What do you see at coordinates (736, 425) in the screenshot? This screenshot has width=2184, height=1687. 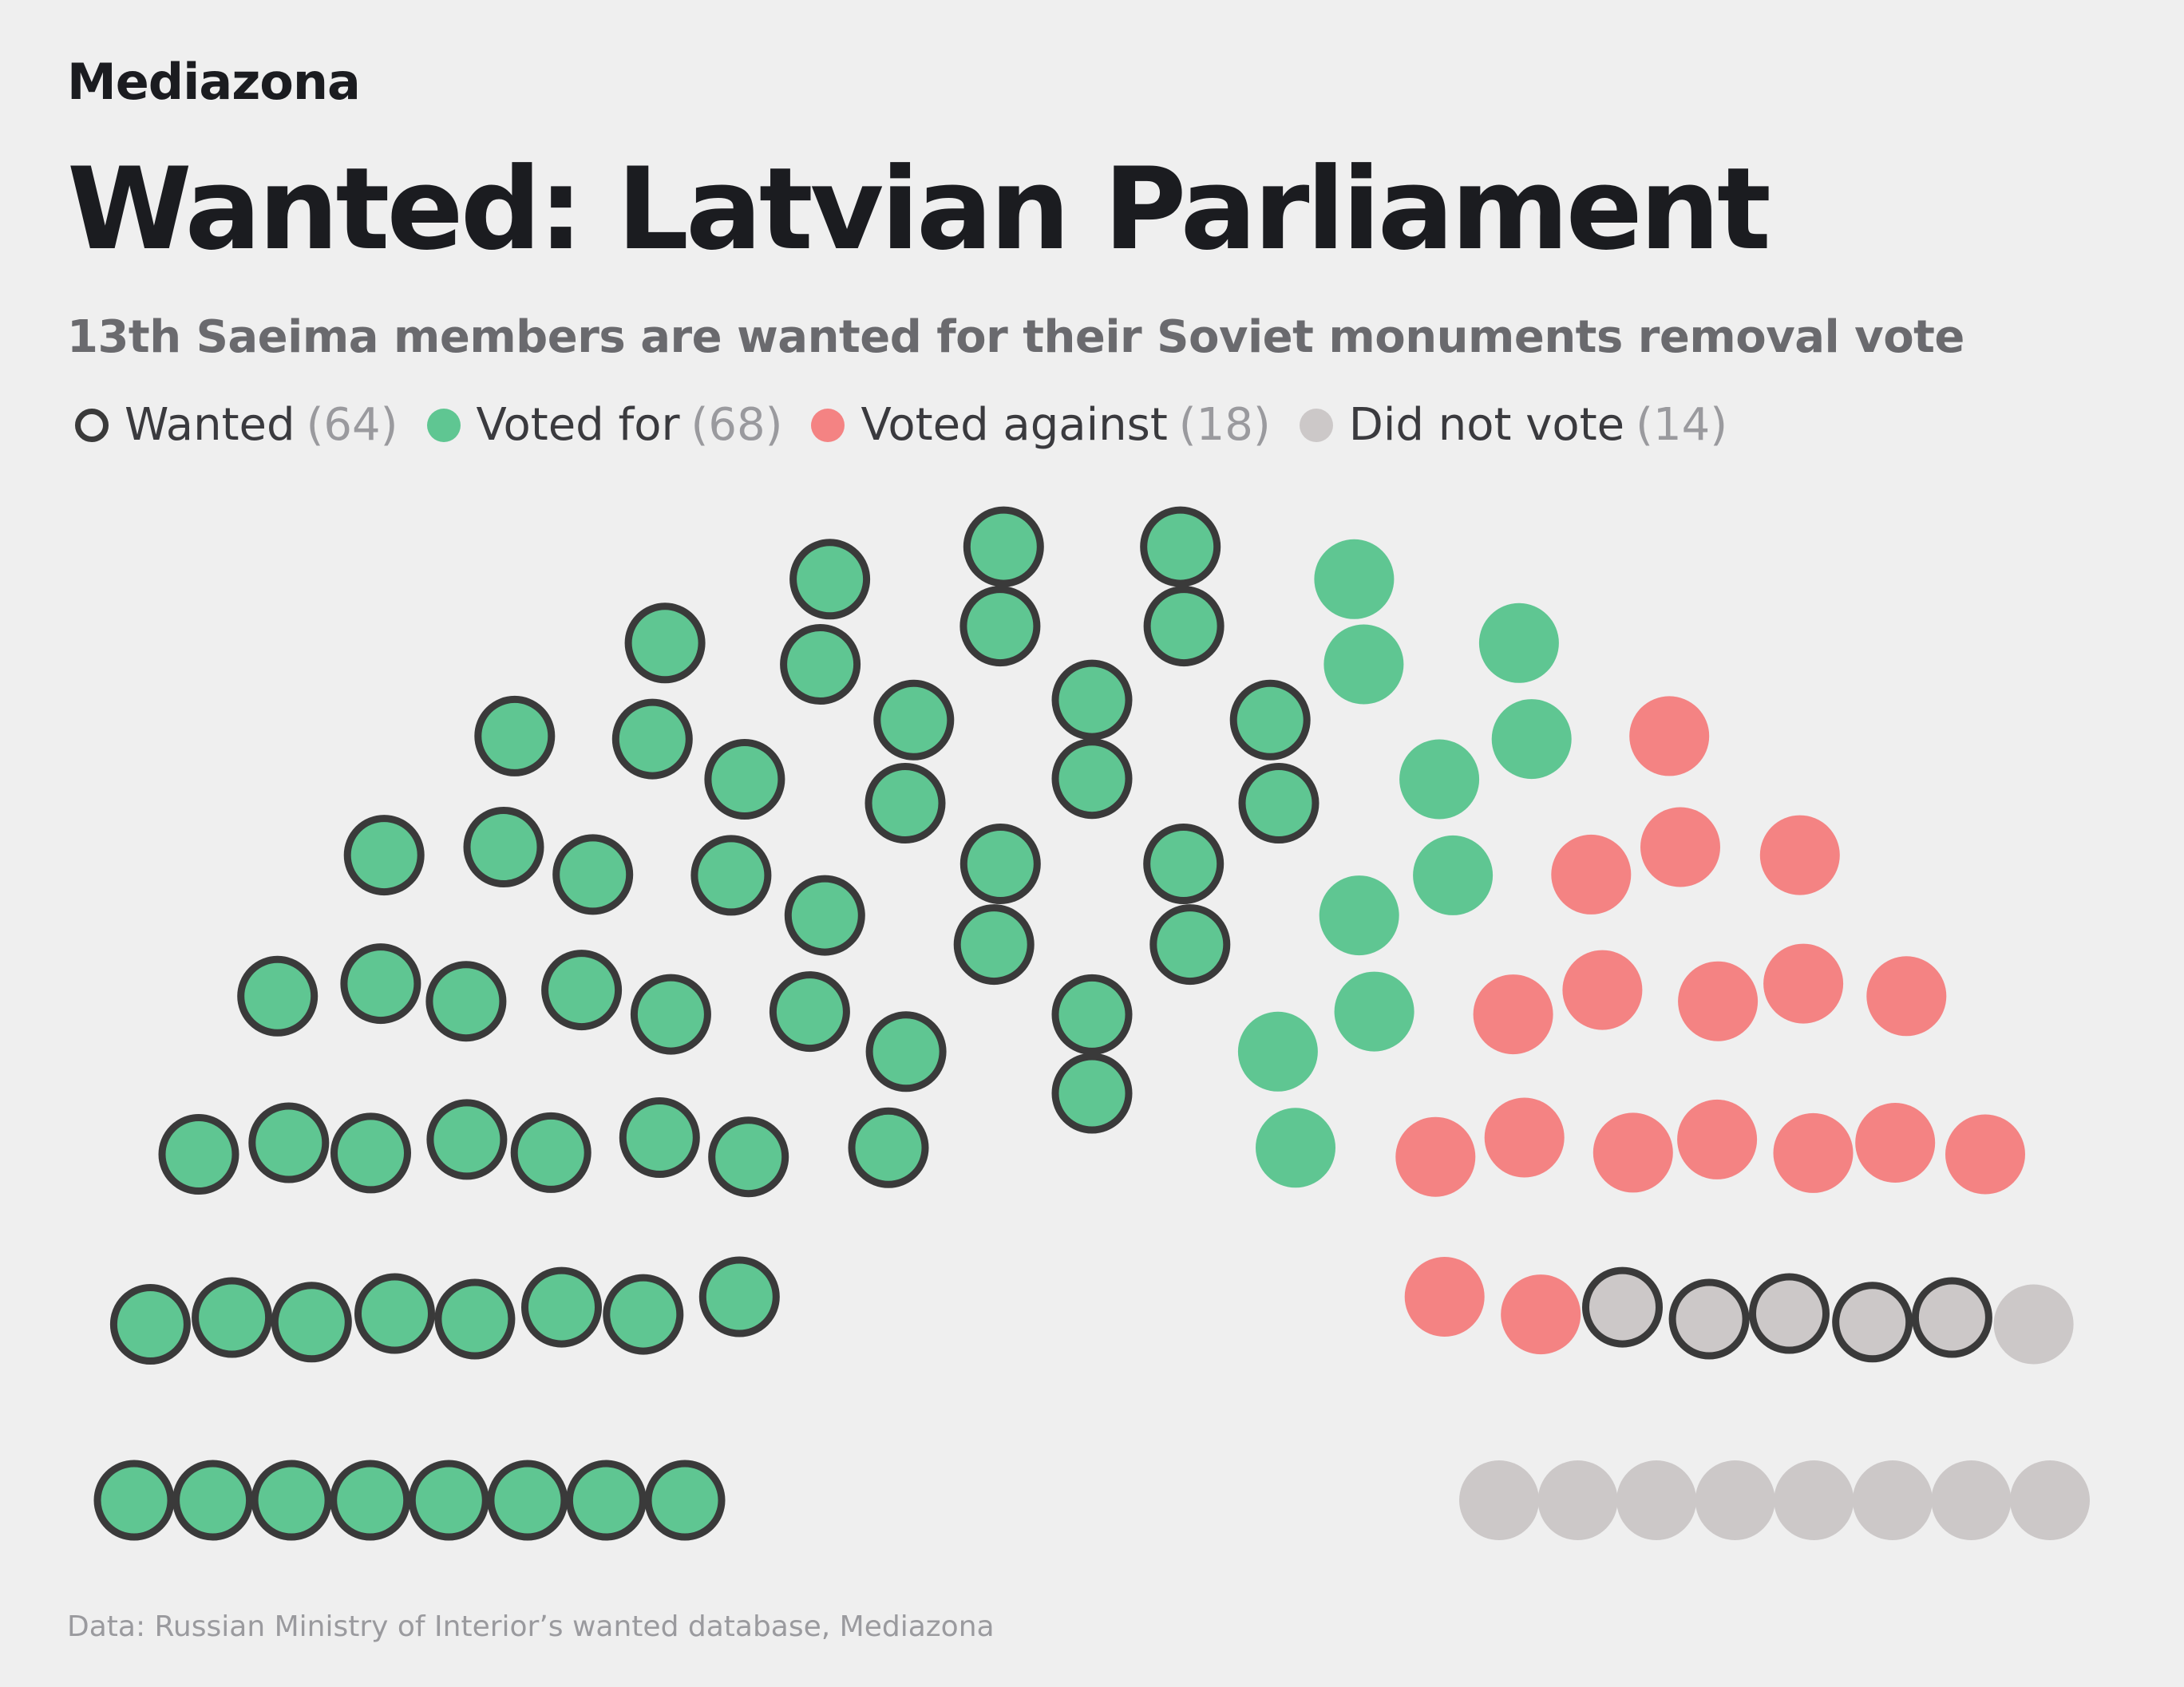 I see `legend-count: (68)` at bounding box center [736, 425].